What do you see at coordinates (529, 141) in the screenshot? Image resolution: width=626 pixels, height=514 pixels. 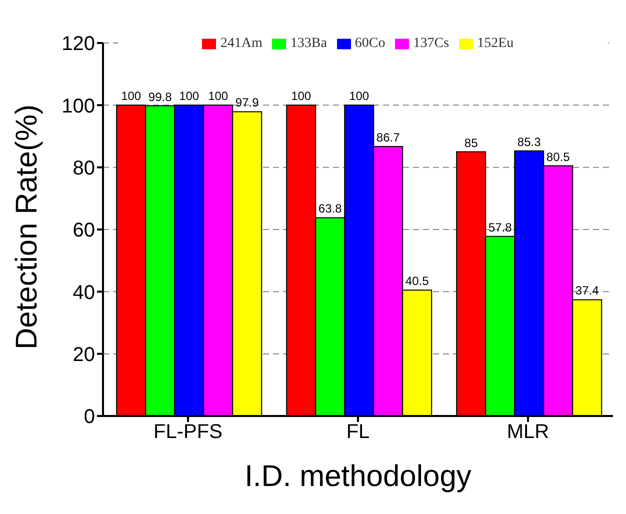 I see `data-label: 85.3` at bounding box center [529, 141].